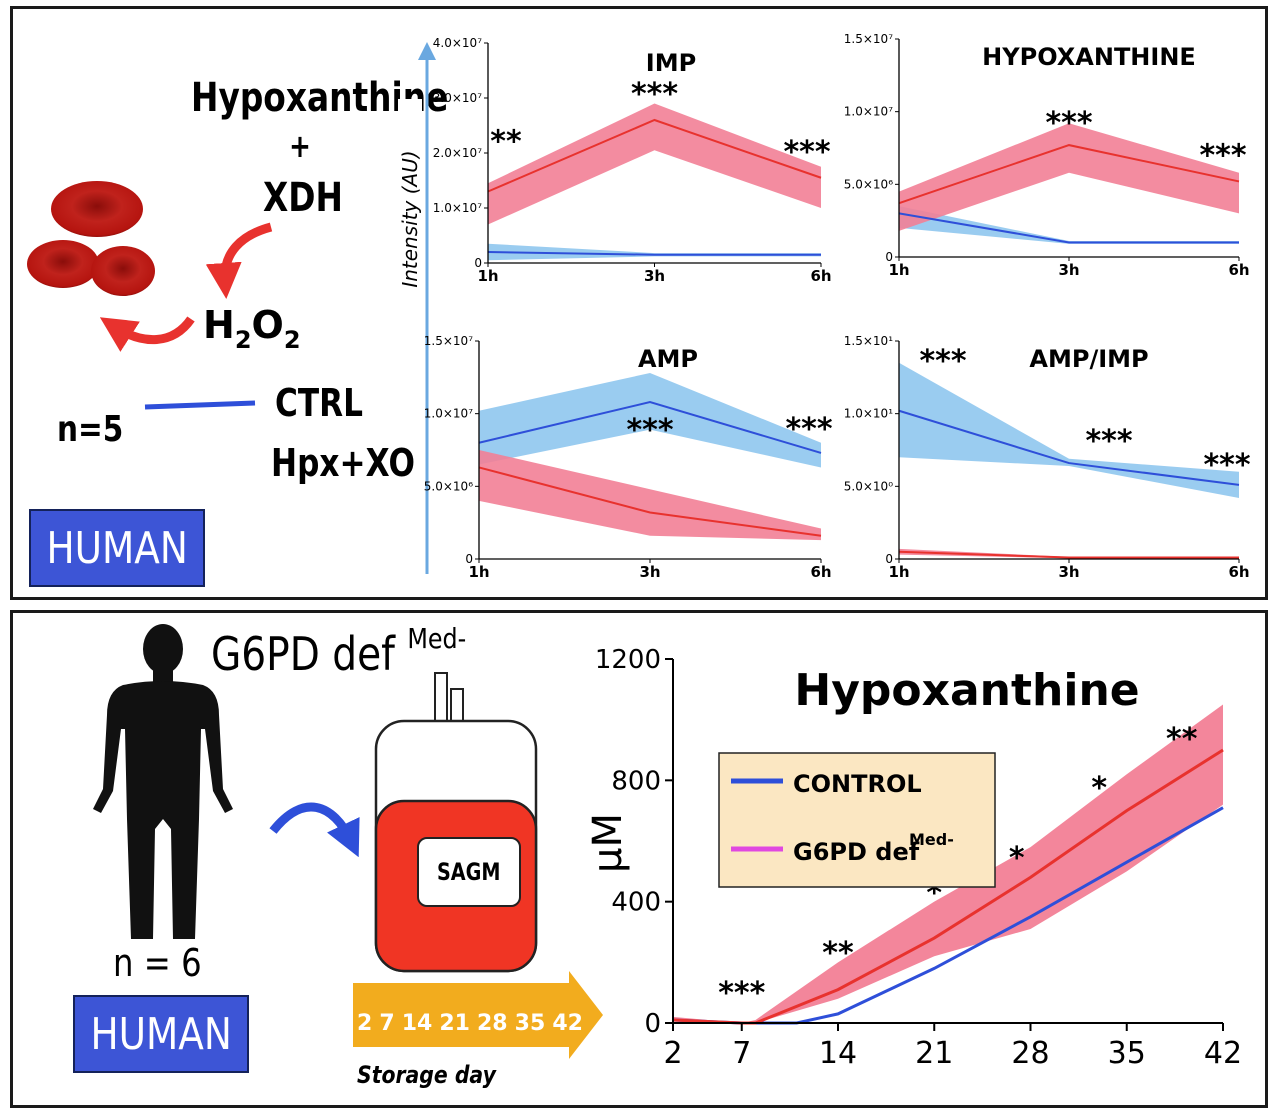 Image resolution: width=1280 pixels, height=1120 pixels. Describe the element at coordinates (157, 963) in the screenshot. I see `n-label-bottom: n = 6` at that location.